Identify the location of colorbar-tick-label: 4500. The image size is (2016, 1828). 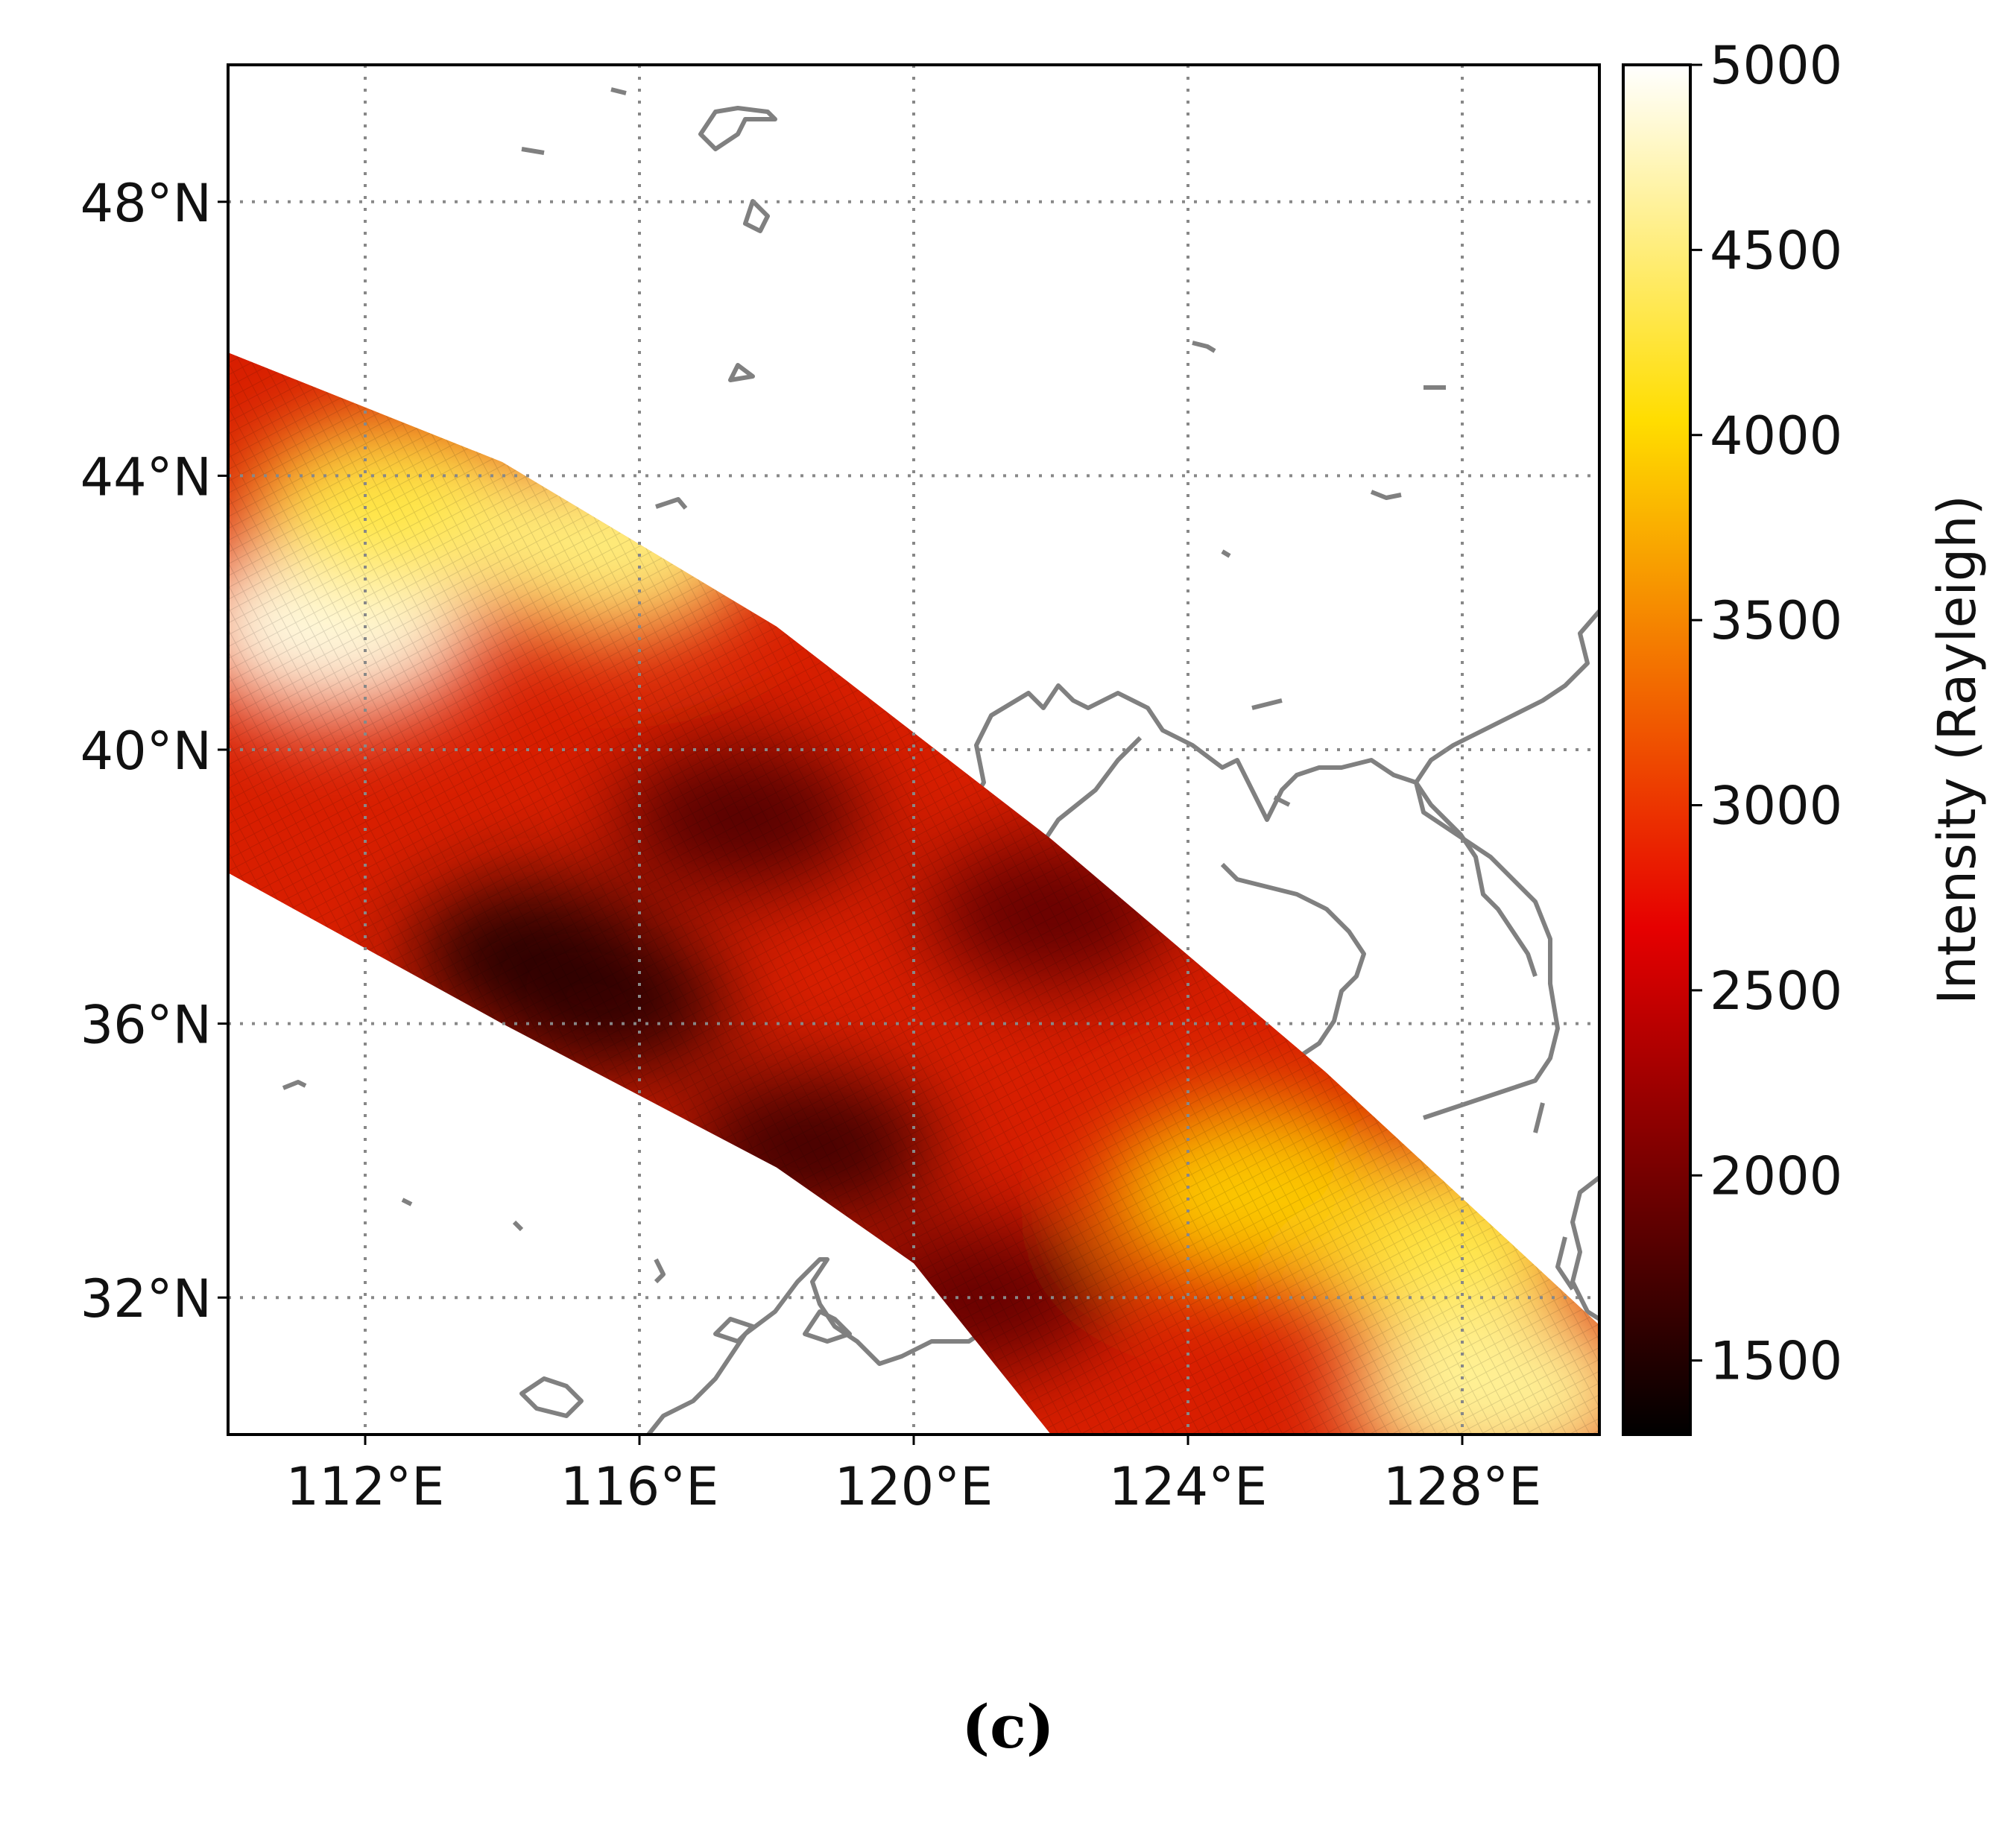
(1776, 250).